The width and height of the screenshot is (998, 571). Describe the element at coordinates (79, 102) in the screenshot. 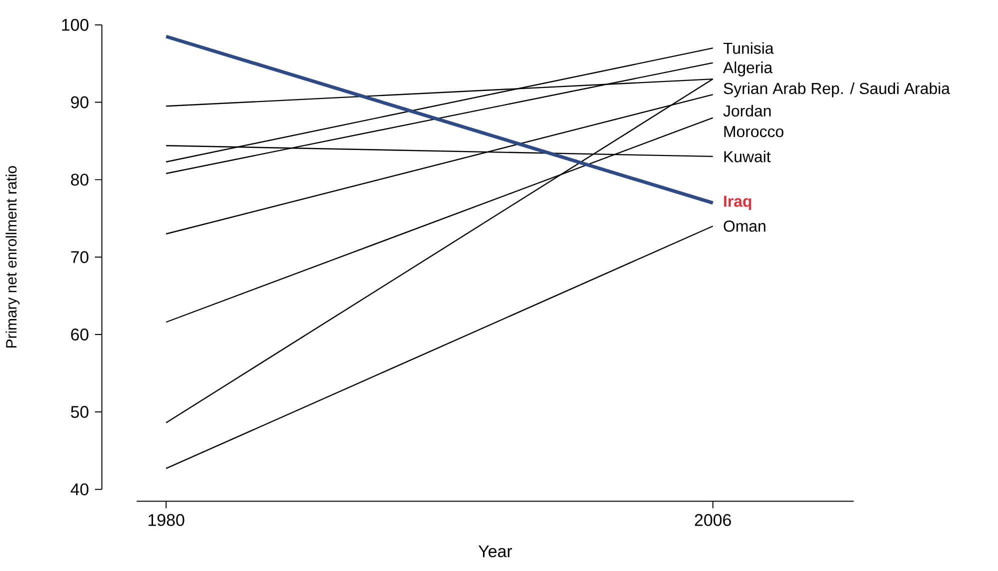

I see `y-tick-label: 90` at that location.